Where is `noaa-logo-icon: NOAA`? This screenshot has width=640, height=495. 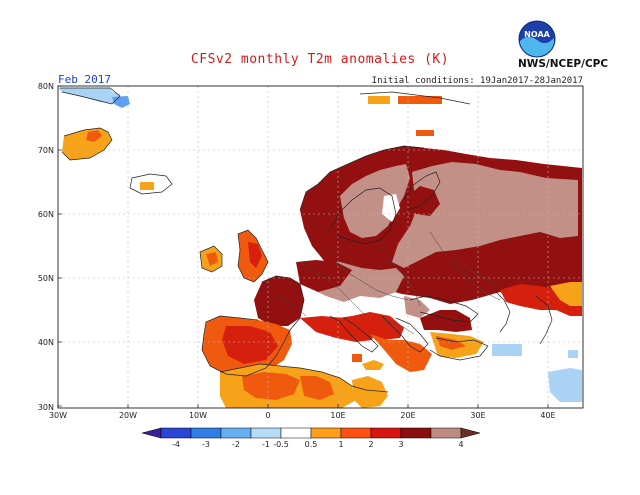
noaa-logo-icon: NOAA is located at coordinates (537, 39).